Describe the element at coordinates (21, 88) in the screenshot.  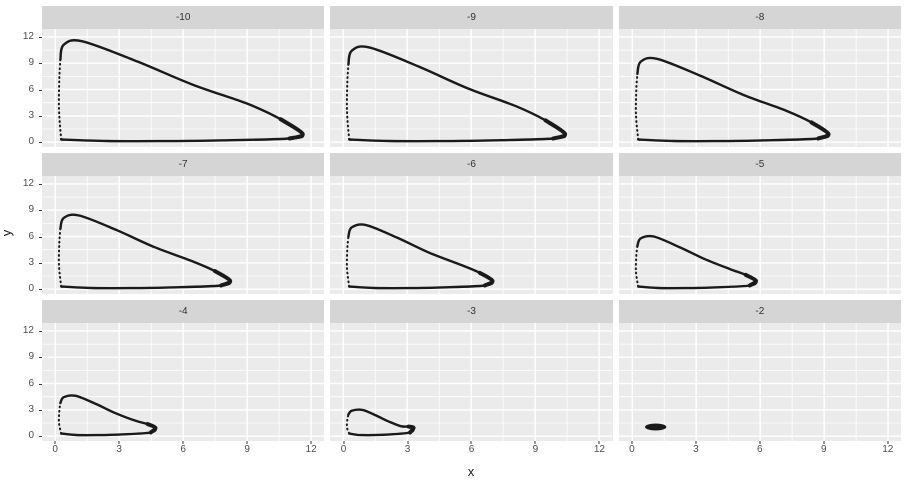
I see `y-axis-row-0: 12 9 6 3 0` at that location.